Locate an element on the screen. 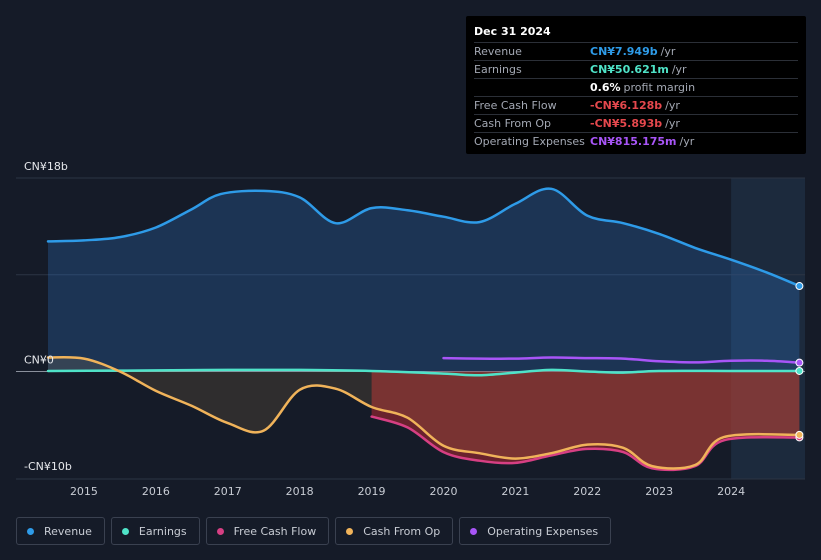 This screenshot has height=560, width=821. tooltip-row: Cash From Op -CN¥5.893b/yr is located at coordinates (636, 123).